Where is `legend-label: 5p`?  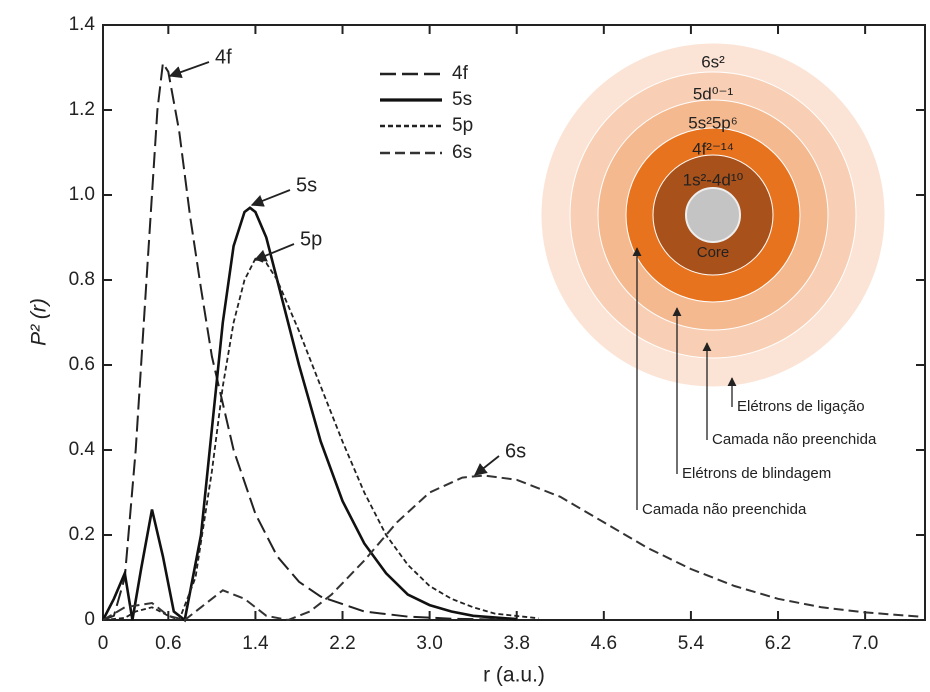
legend-label: 5p is located at coordinates (462, 125).